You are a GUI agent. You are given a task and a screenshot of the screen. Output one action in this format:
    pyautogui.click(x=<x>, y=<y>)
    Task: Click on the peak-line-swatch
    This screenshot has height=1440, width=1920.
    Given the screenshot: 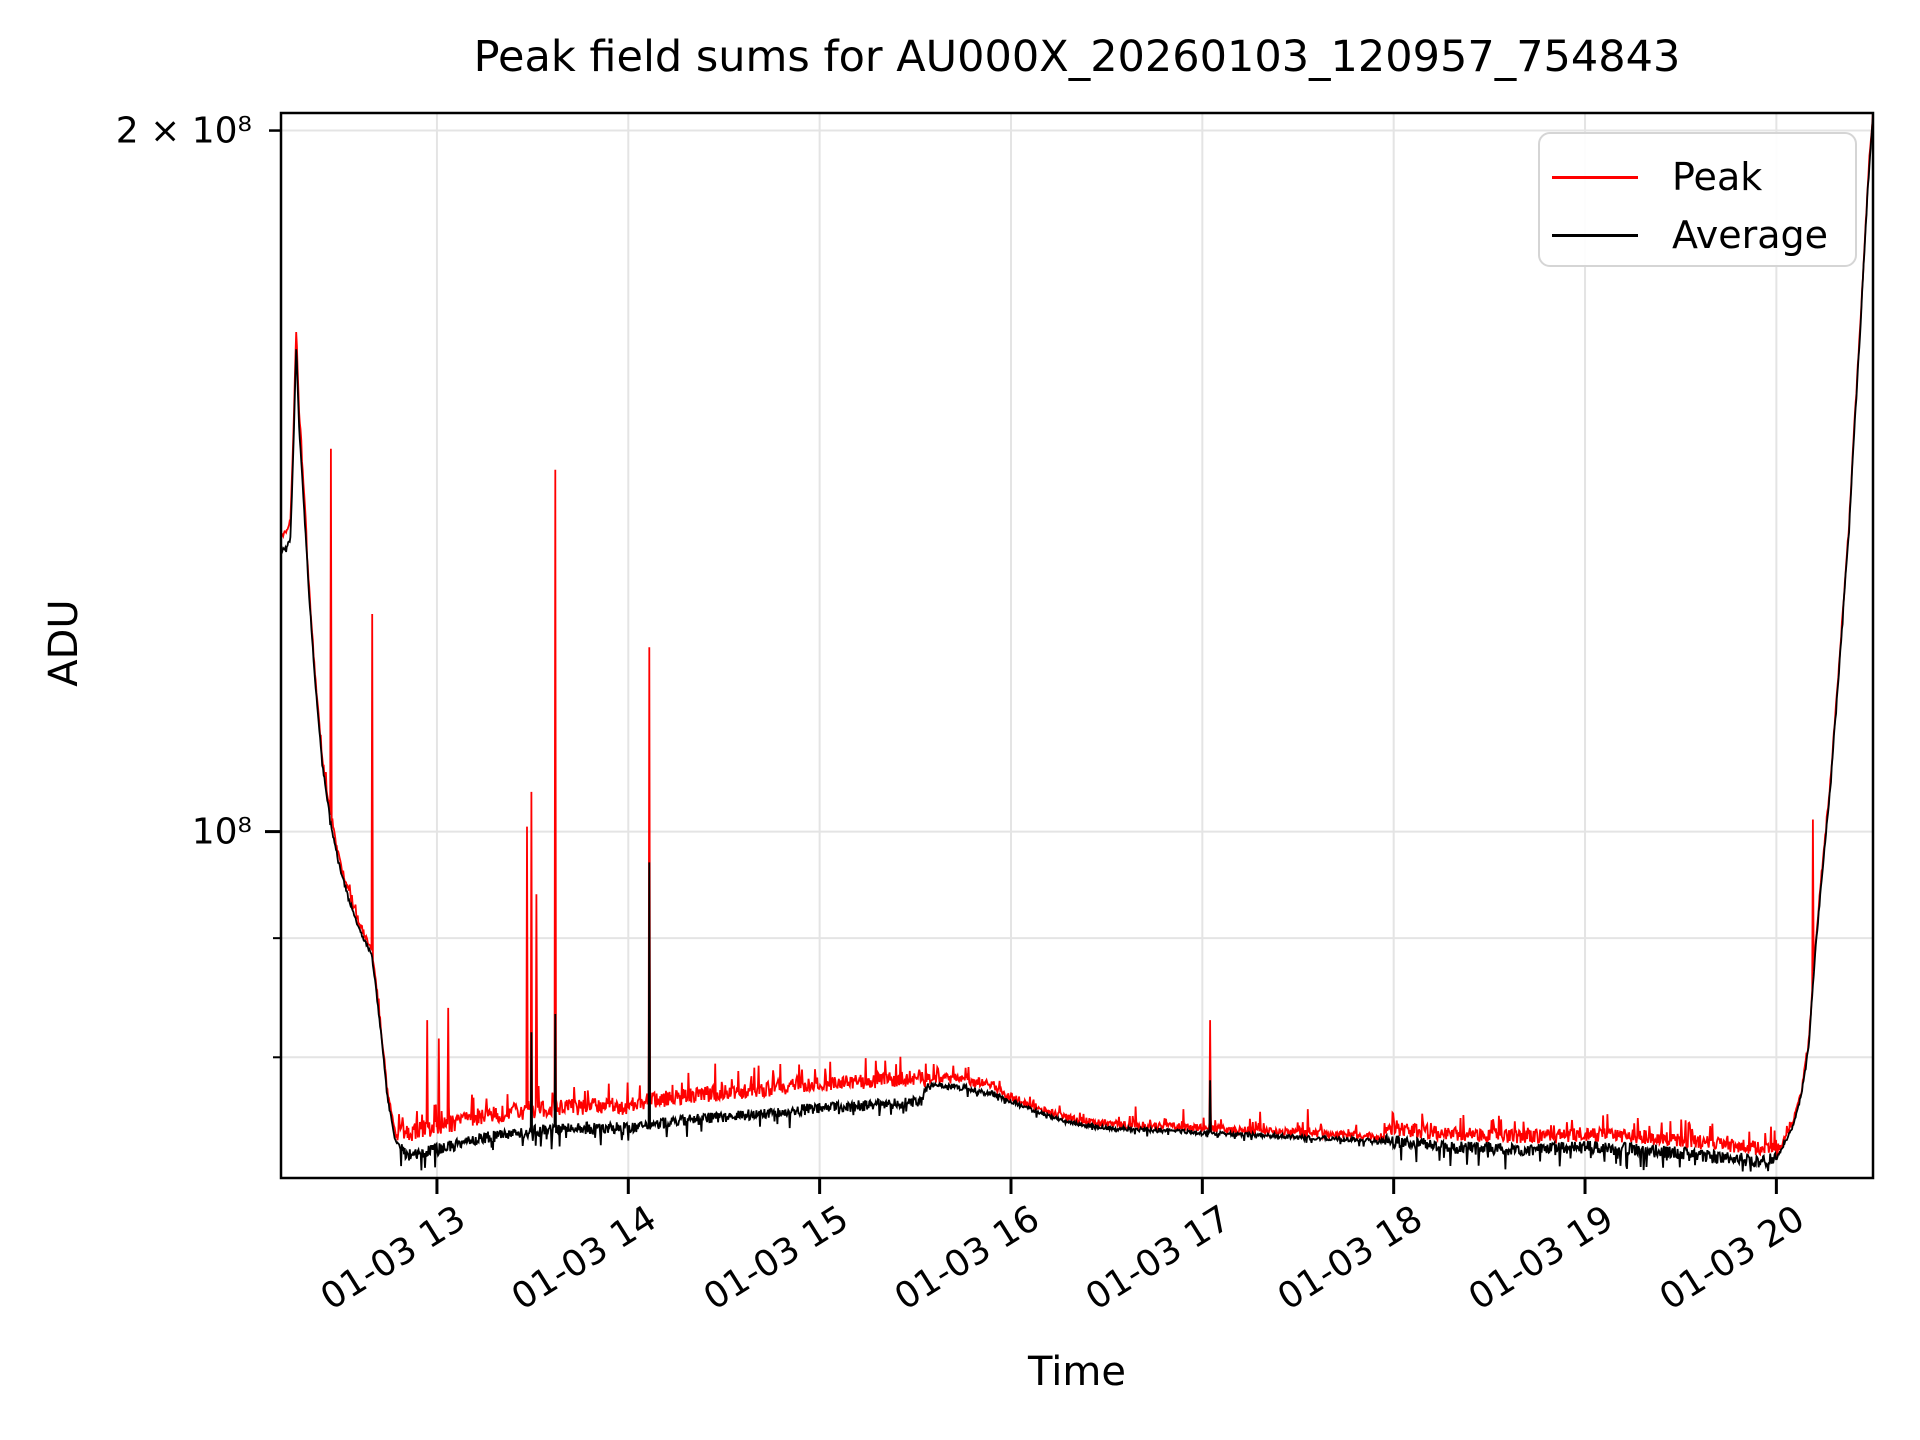 What is the action you would take?
    pyautogui.click(x=1595, y=177)
    